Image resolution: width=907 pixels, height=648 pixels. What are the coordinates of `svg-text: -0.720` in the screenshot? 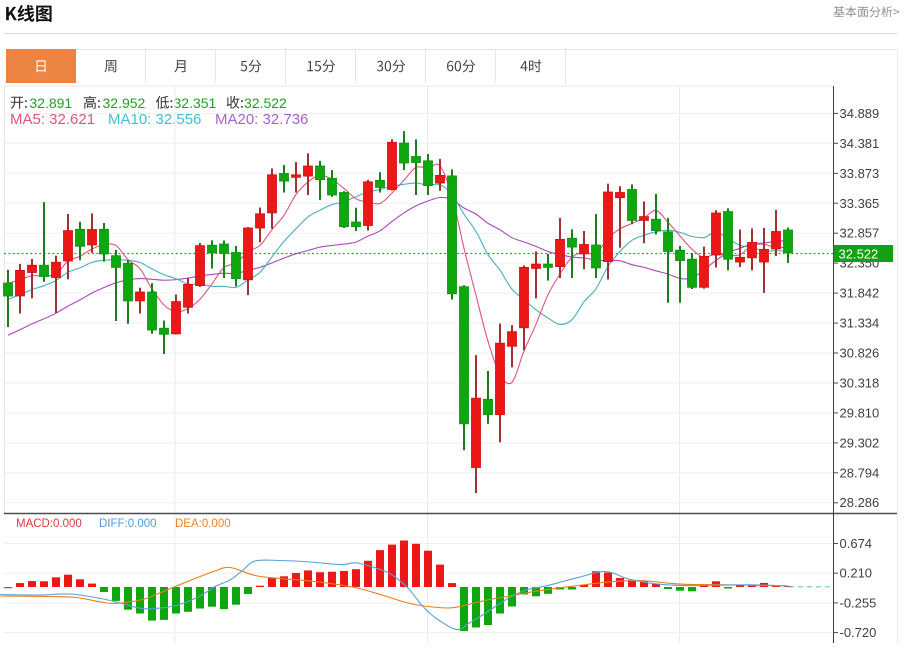 It's located at (858, 632).